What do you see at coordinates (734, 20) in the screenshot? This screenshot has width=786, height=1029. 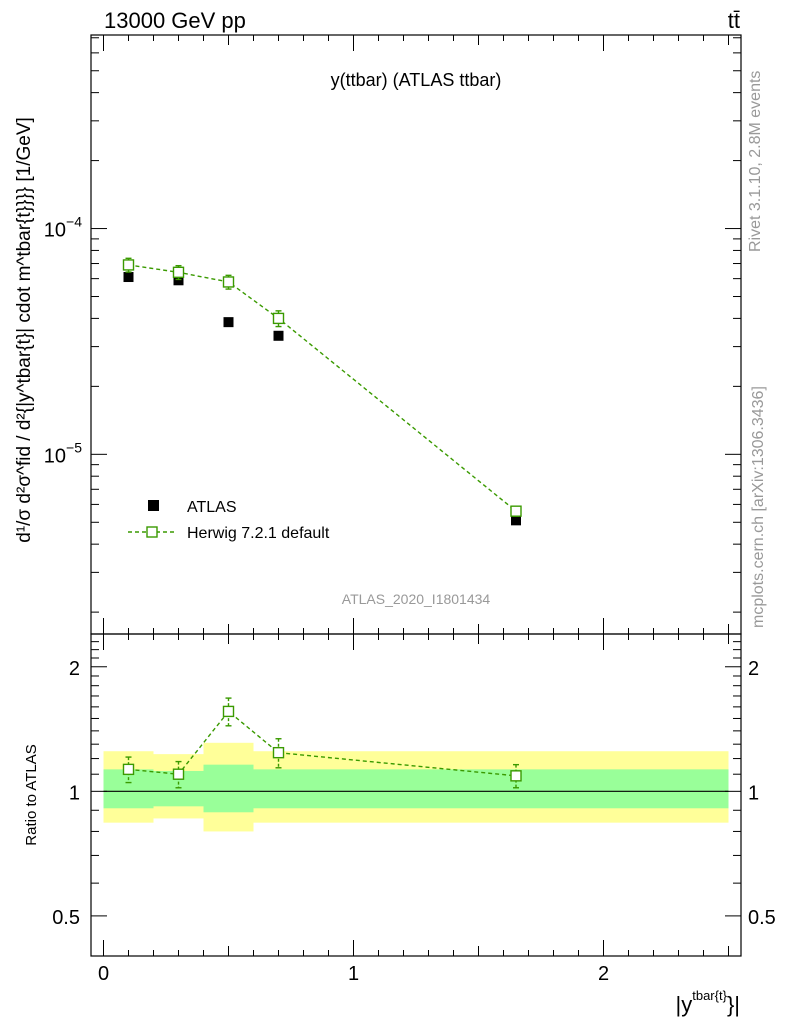 I see `header-right: tt̄` at bounding box center [734, 20].